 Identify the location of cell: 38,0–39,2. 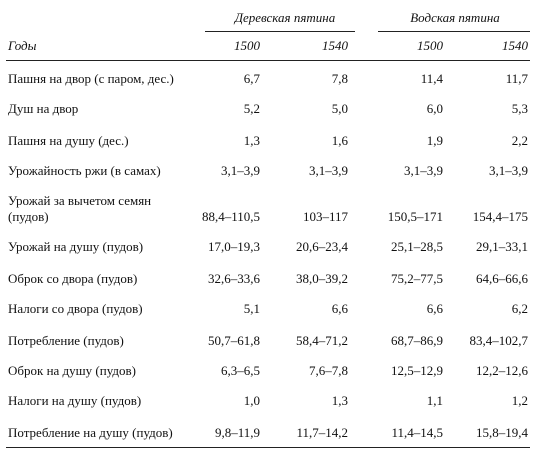
(322, 278).